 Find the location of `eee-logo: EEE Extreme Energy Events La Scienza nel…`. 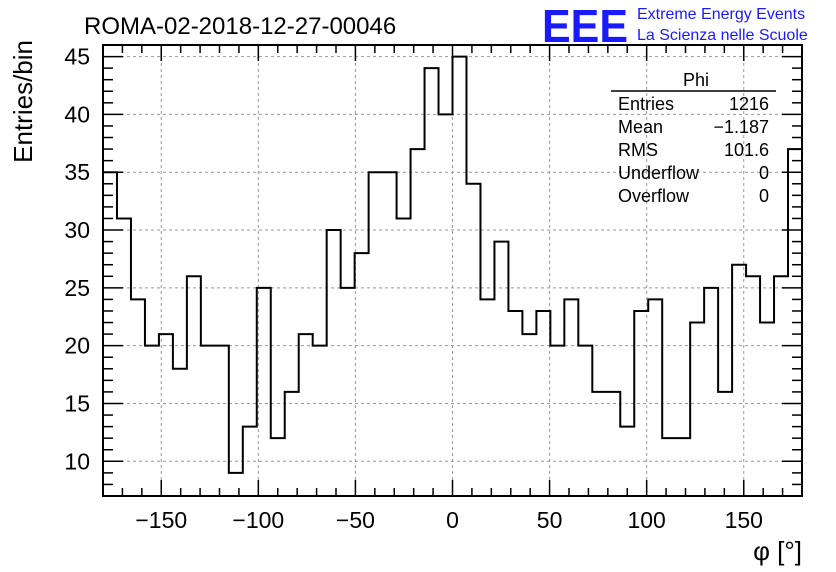

eee-logo: EEE Extreme Energy Events La Scienza nel… is located at coordinates (675, 26).